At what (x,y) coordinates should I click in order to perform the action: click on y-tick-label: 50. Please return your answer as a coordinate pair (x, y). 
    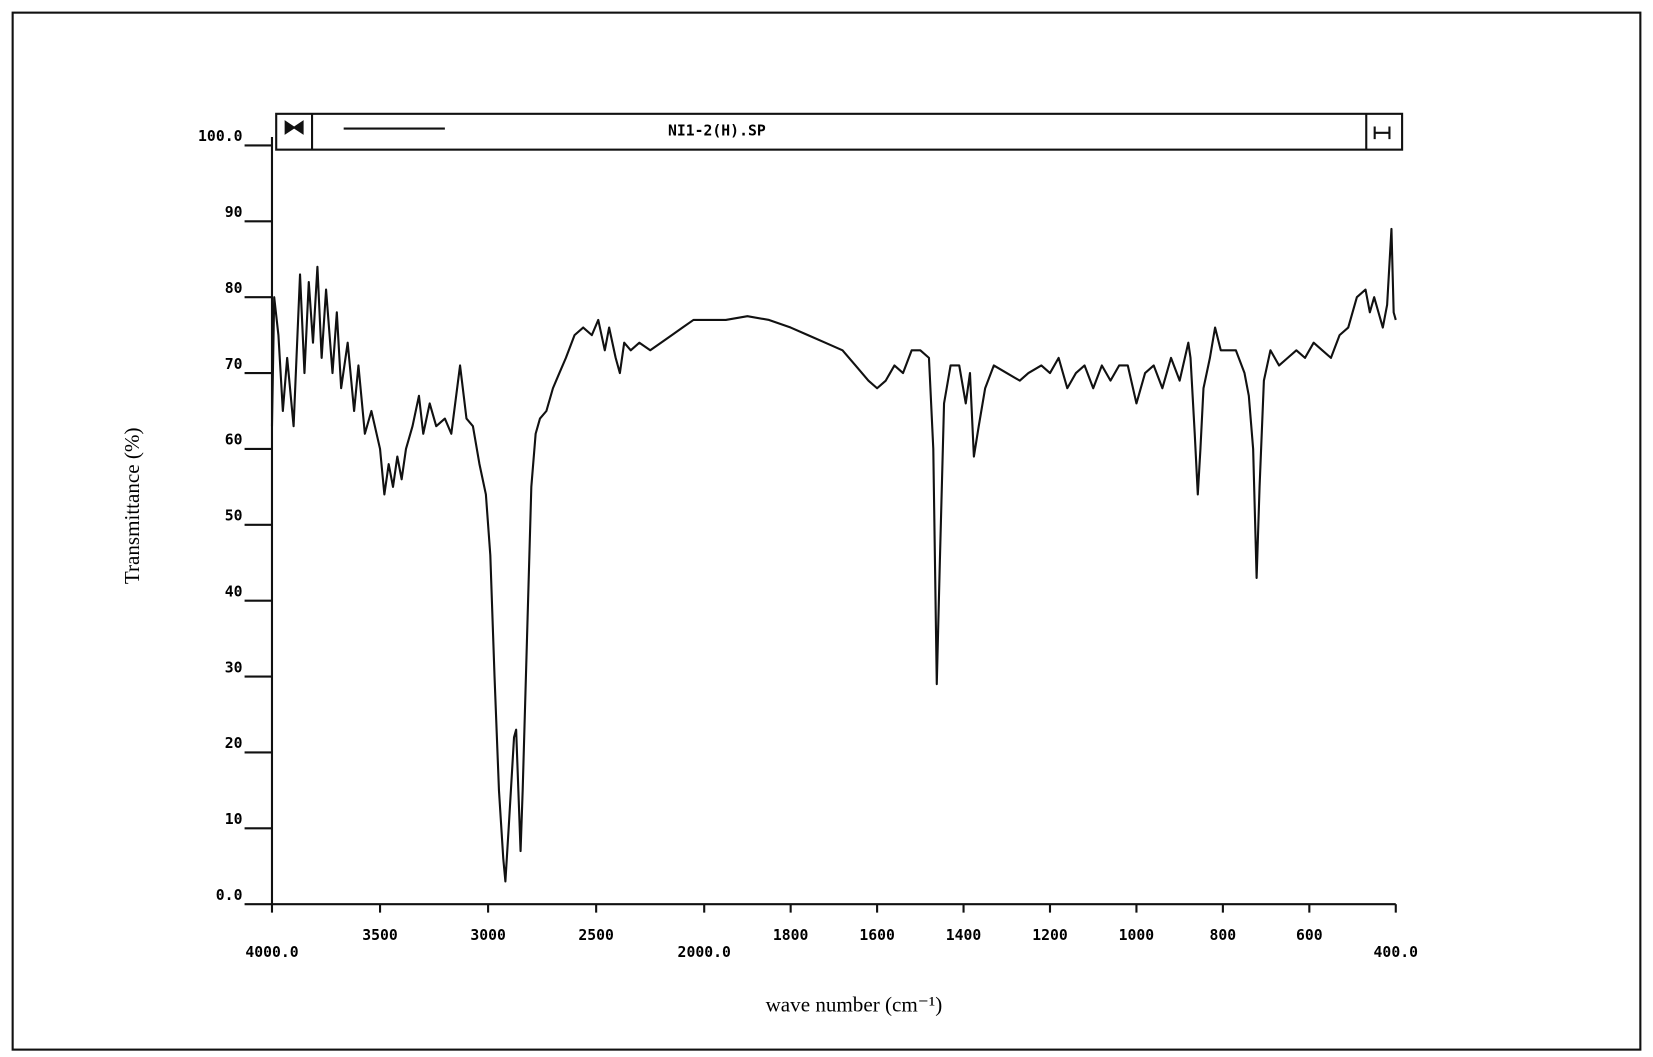
    Looking at the image, I should click on (234, 516).